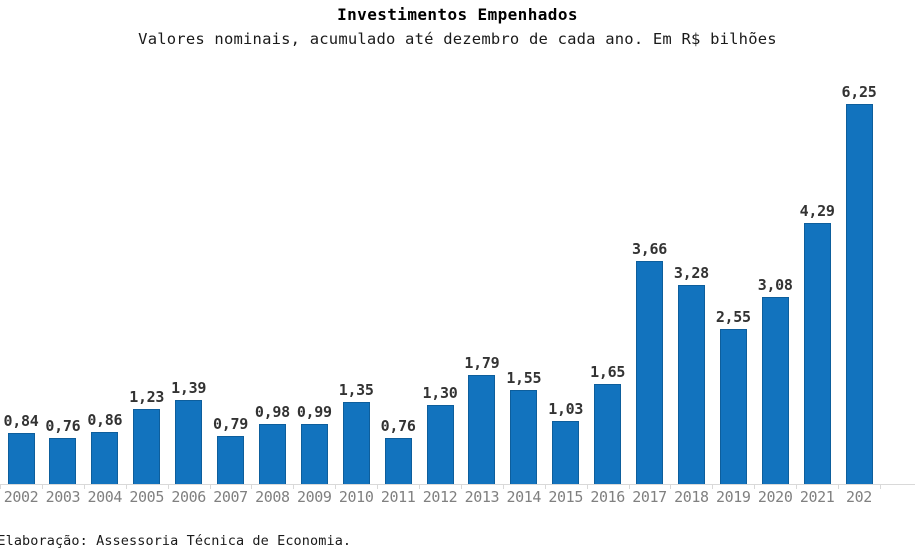 Image resolution: width=915 pixels, height=555 pixels. I want to click on bar-2008: 0,98, so click(272, 443).